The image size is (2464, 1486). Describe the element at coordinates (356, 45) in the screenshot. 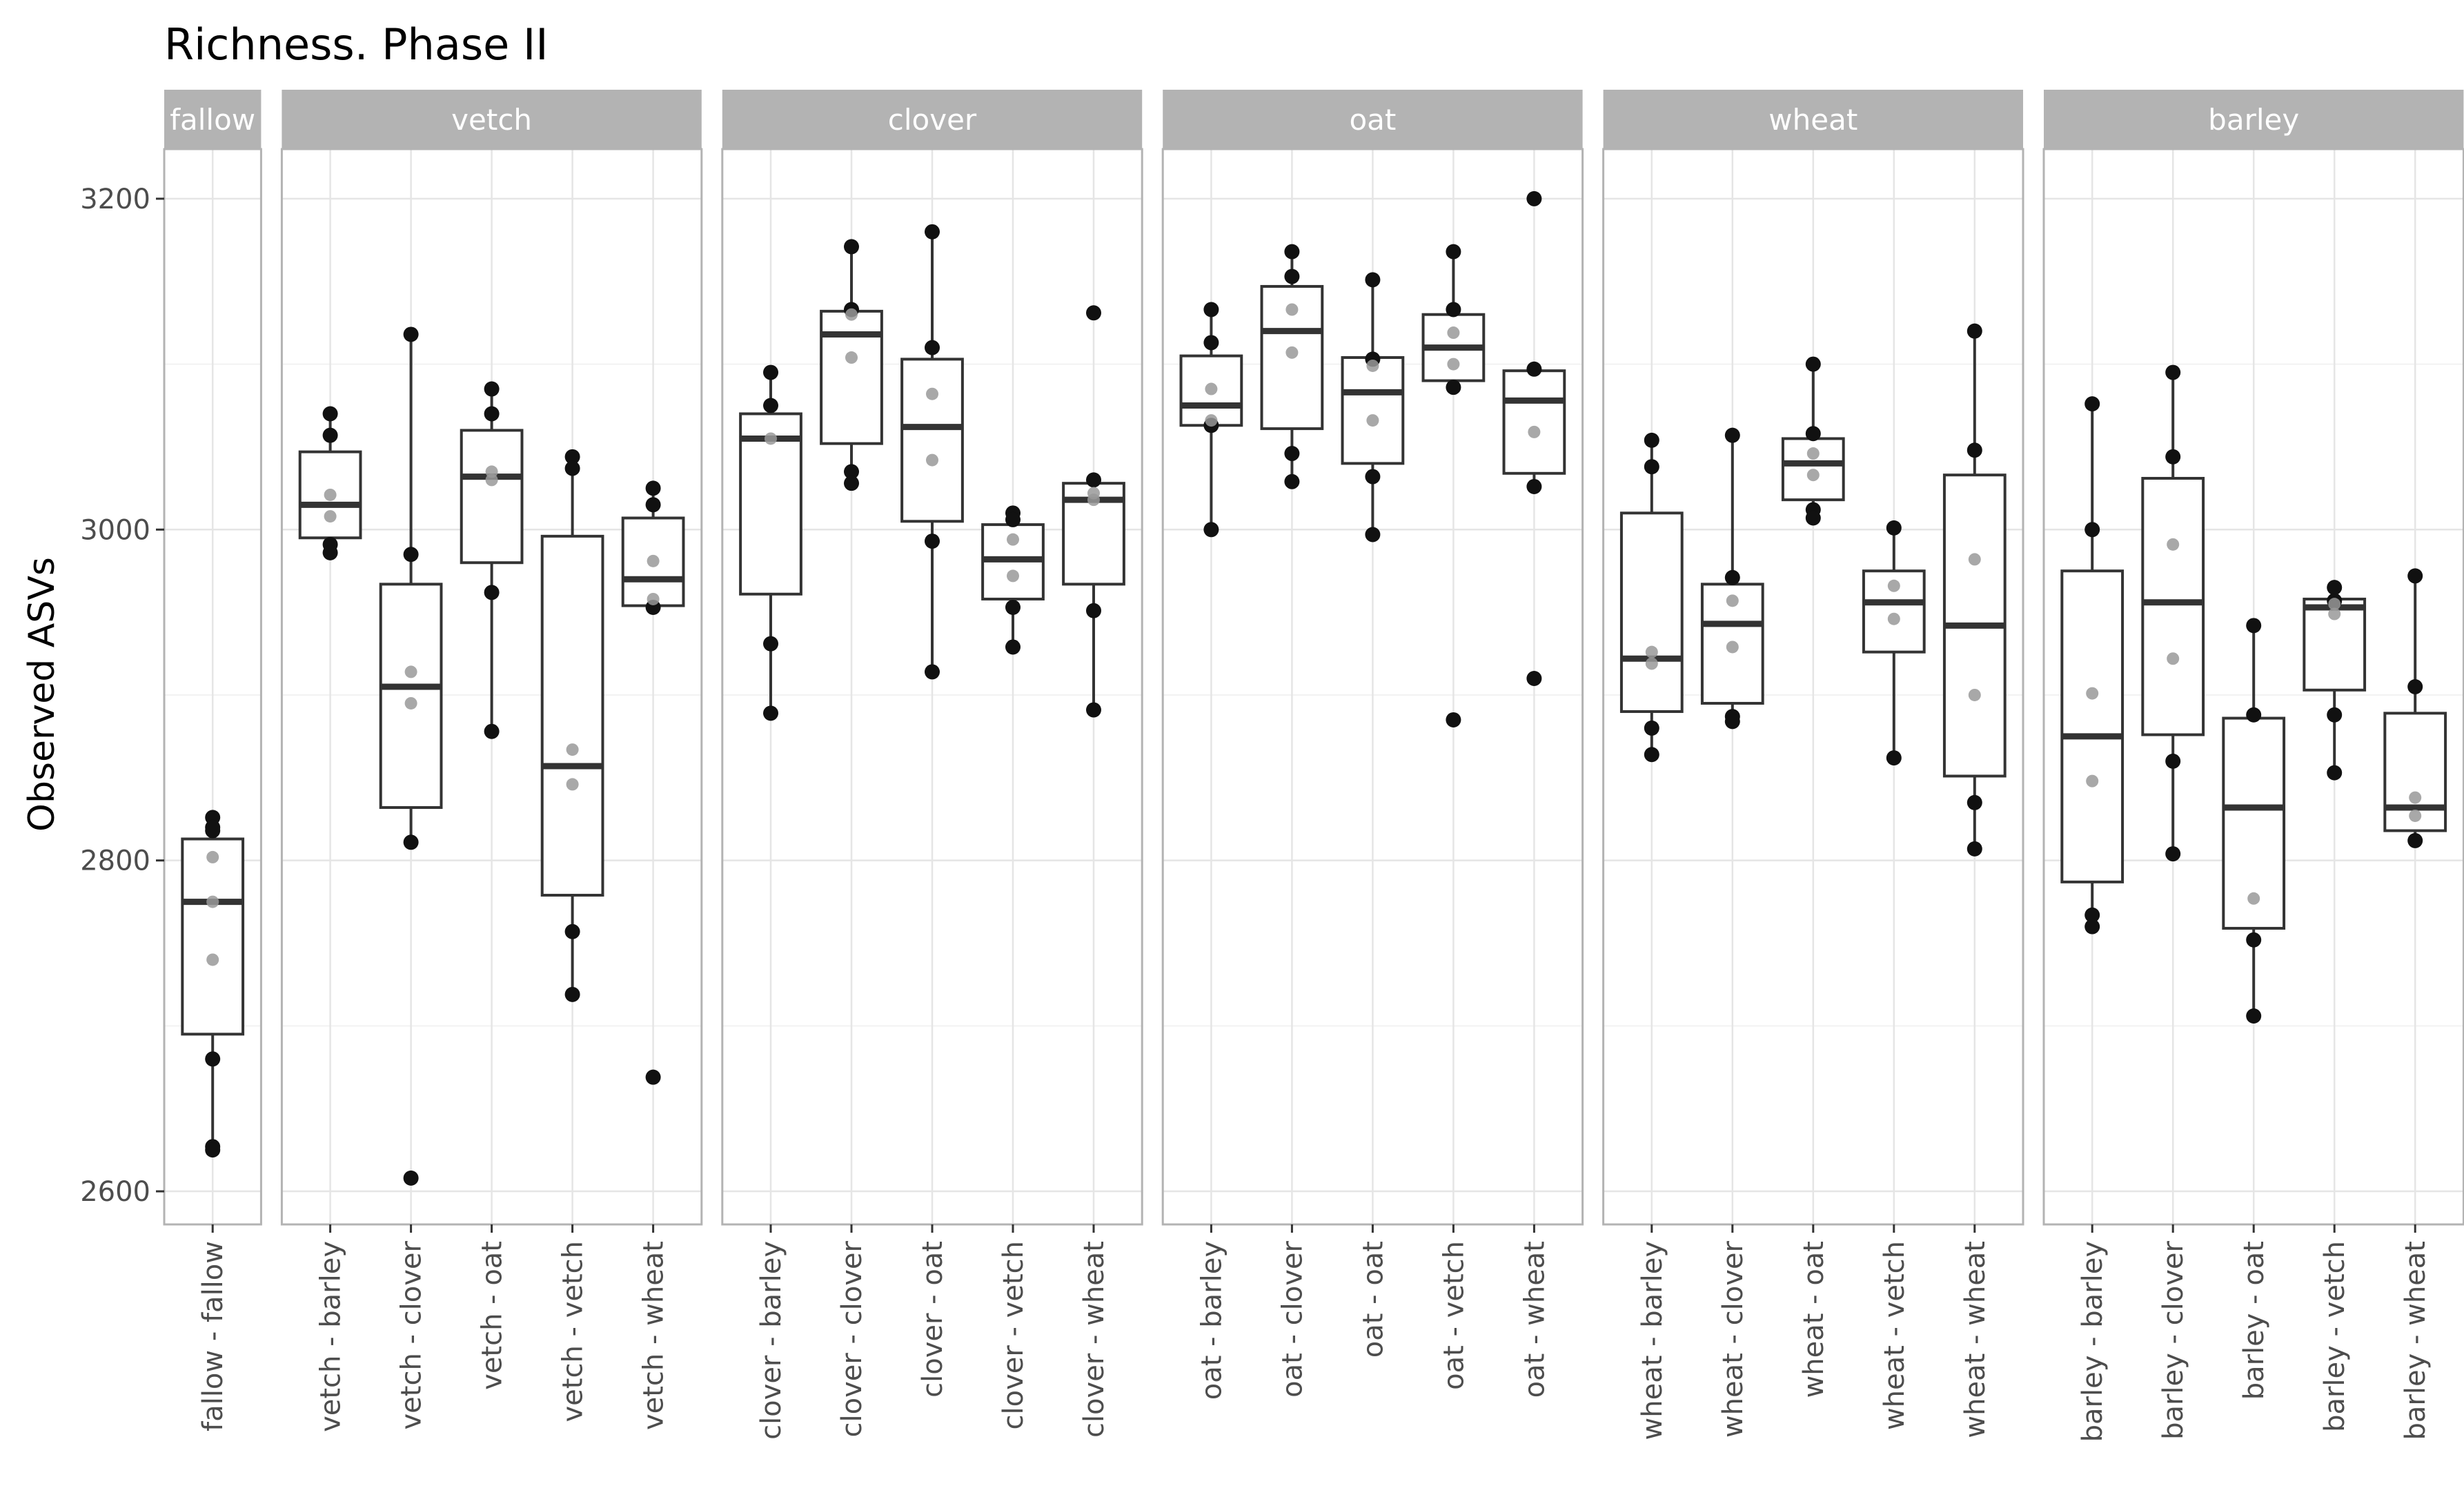

I see `chart-title: Richness. Phase II` at that location.